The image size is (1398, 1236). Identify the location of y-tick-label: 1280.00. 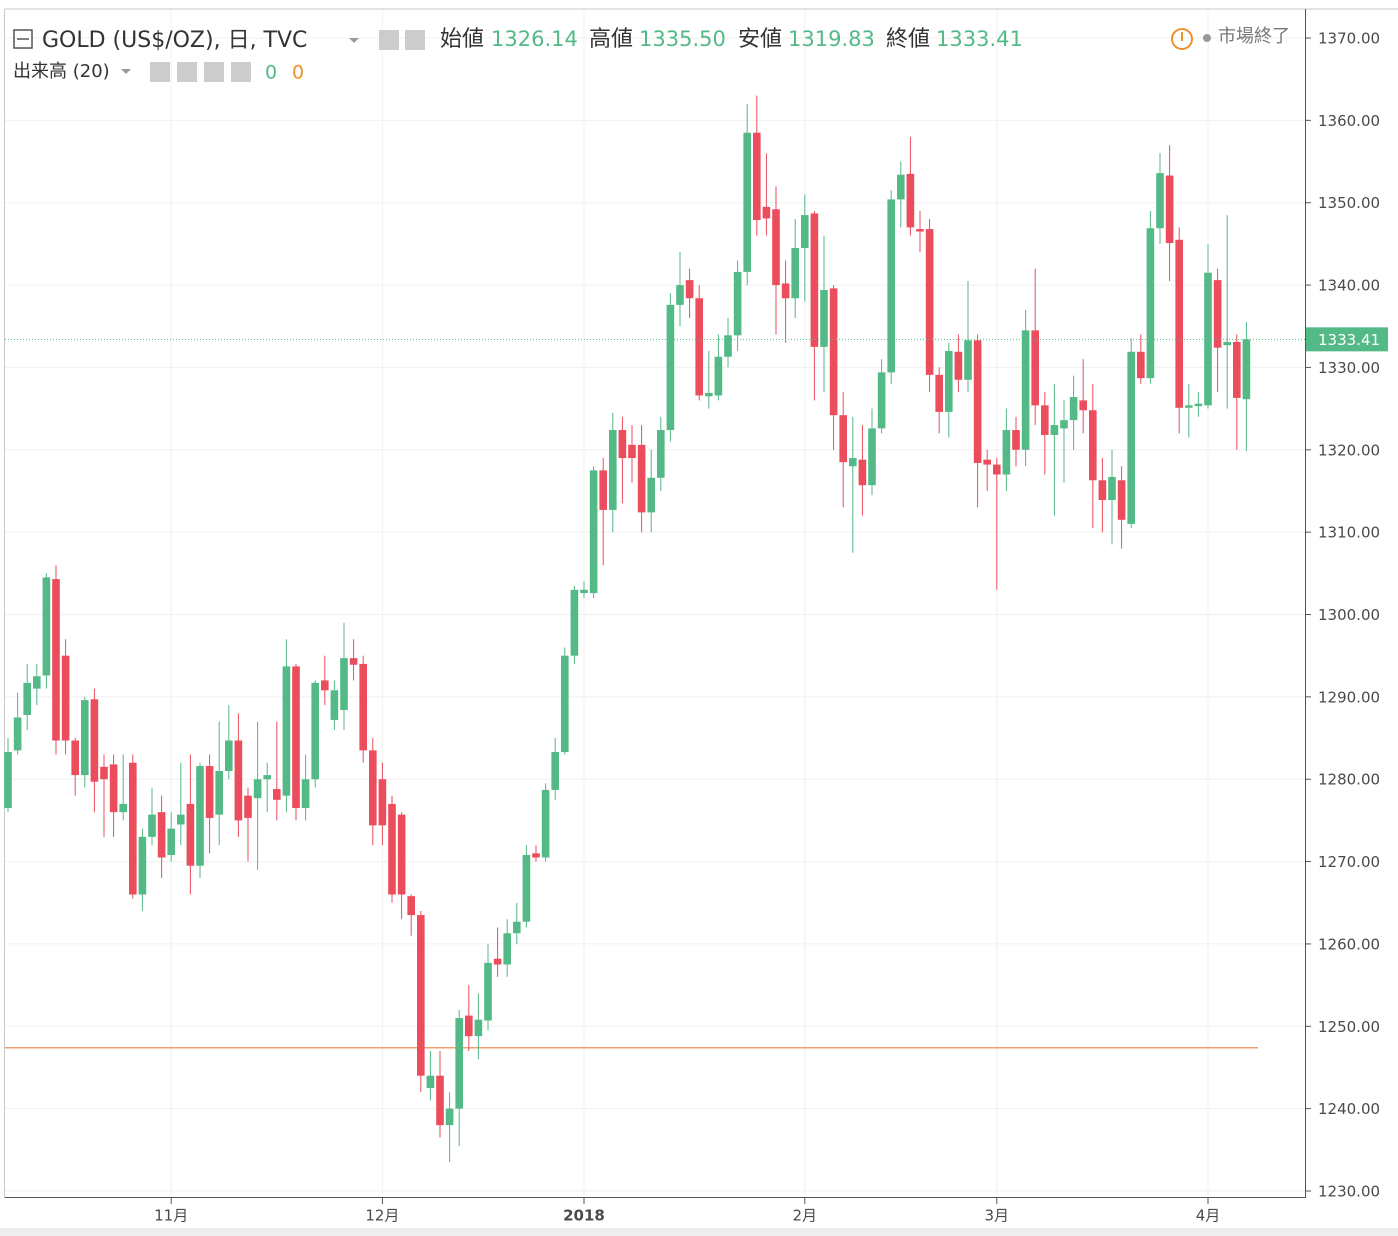
(1349, 780).